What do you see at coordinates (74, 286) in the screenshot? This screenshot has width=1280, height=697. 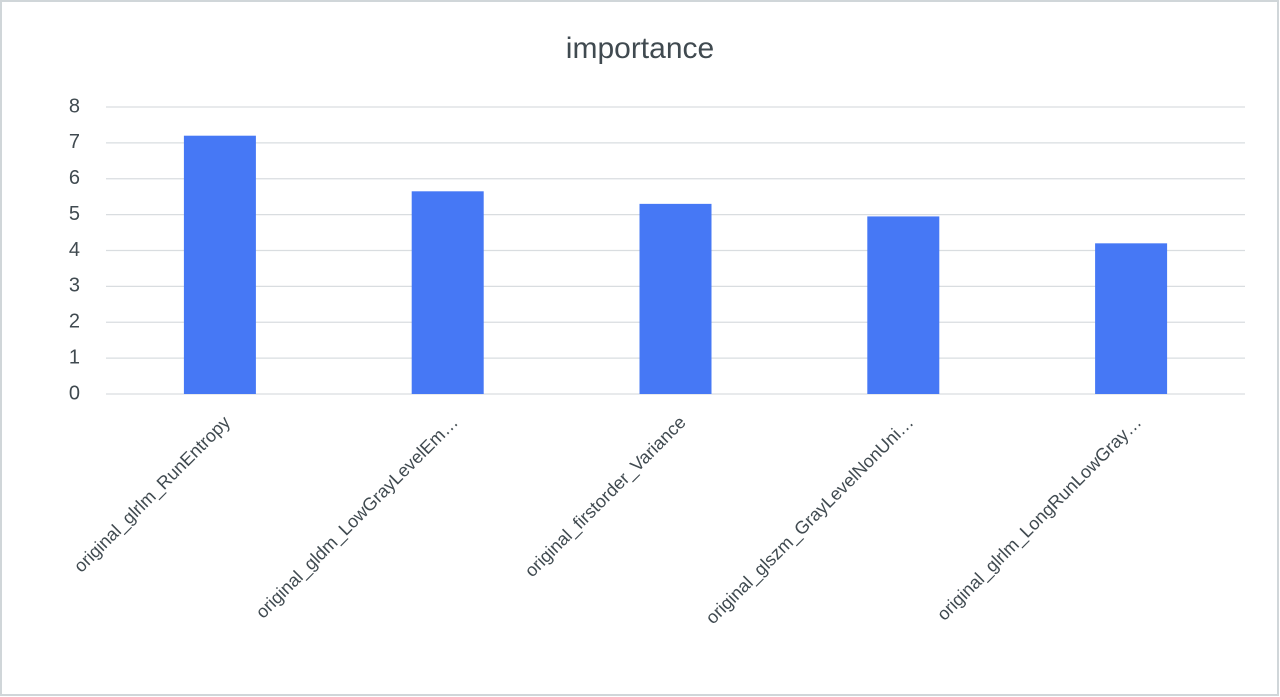 I see `y-tick-label: 3` at bounding box center [74, 286].